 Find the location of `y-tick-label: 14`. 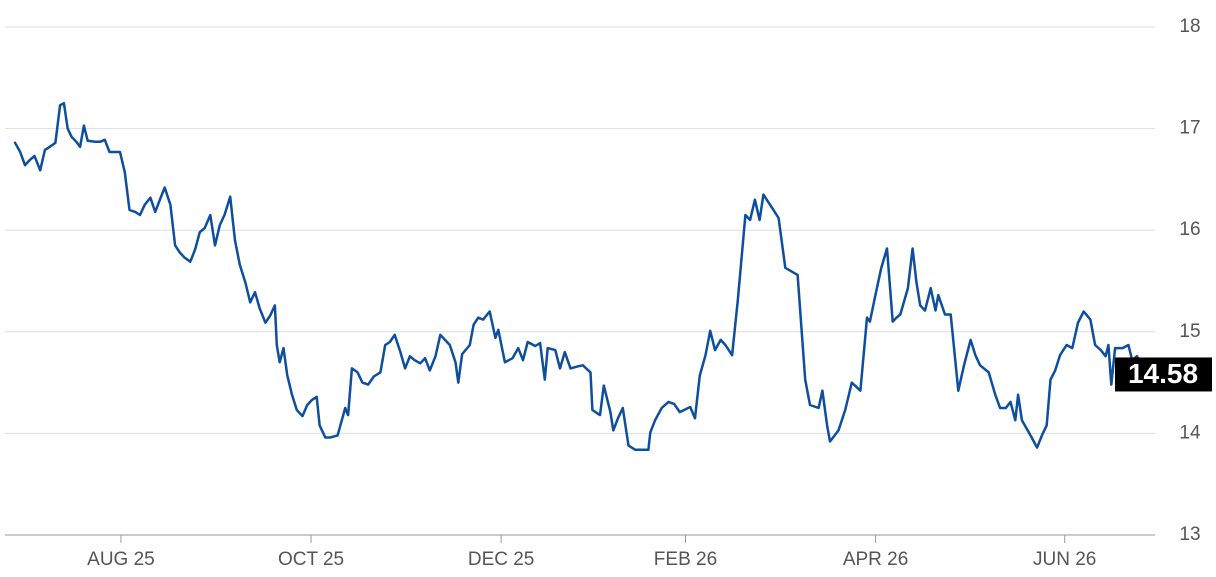

y-tick-label: 14 is located at coordinates (1190, 432).